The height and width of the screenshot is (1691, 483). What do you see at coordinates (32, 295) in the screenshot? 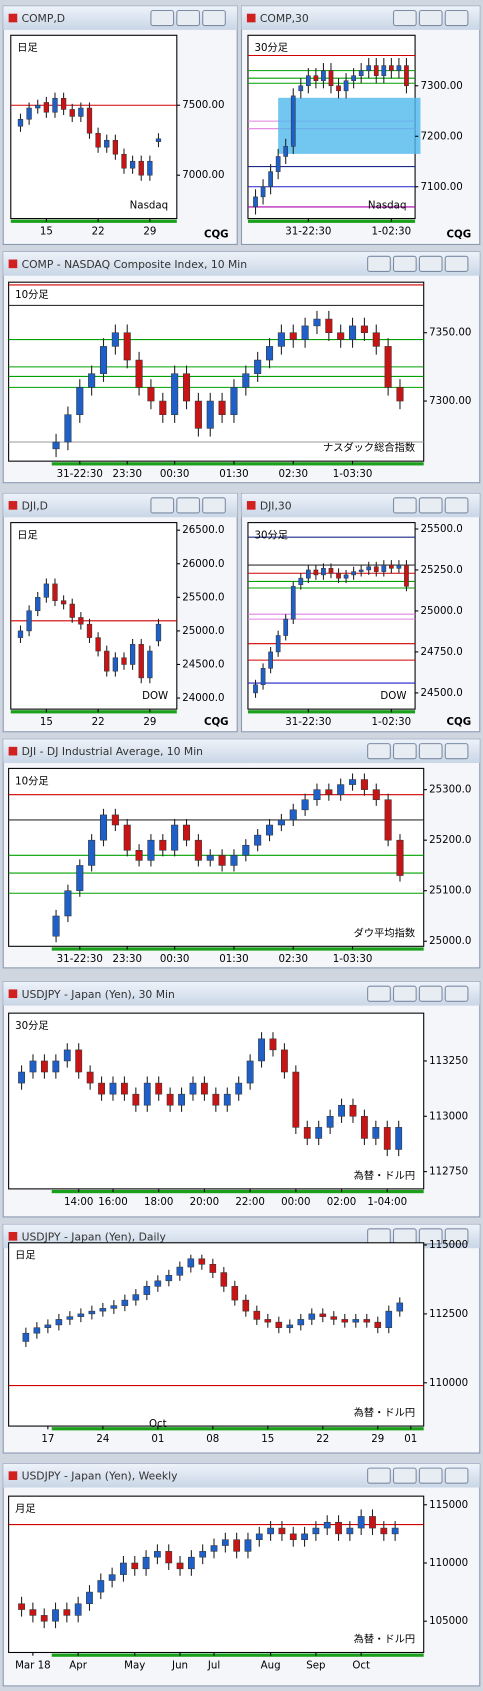
I see `period-label: 10分足` at bounding box center [32, 295].